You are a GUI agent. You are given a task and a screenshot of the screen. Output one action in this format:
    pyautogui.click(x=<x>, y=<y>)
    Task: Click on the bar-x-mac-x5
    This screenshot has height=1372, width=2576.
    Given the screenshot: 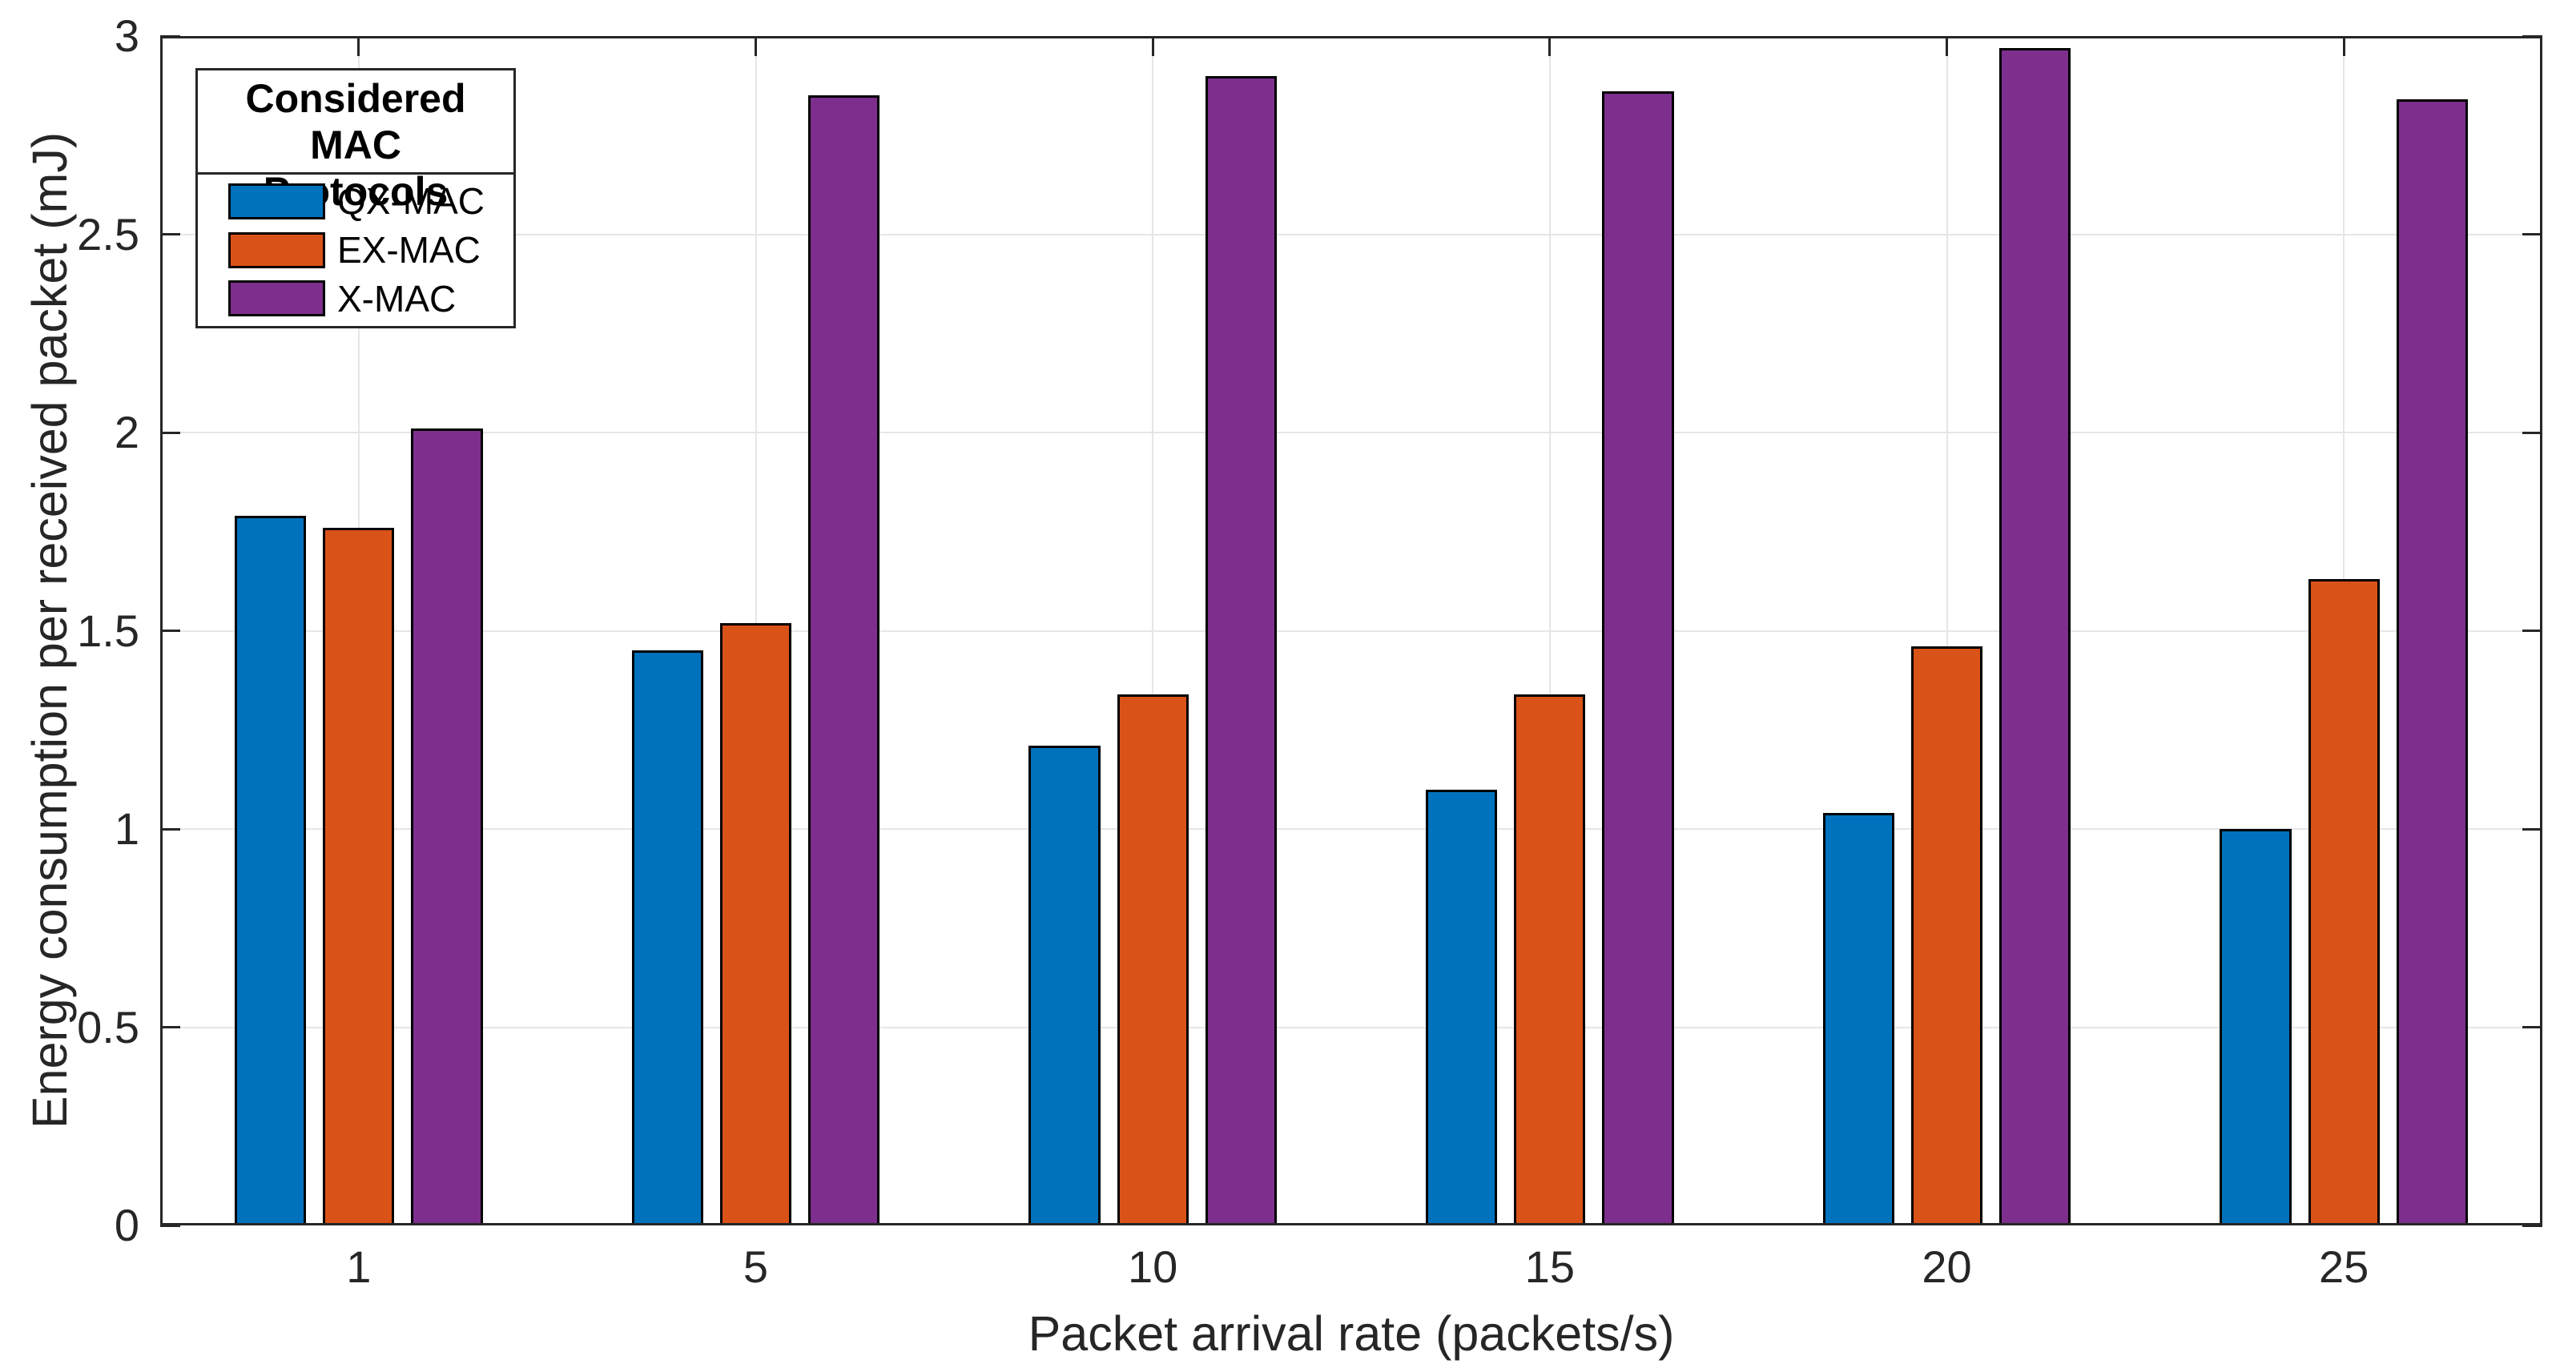 What is the action you would take?
    pyautogui.click(x=844, y=660)
    